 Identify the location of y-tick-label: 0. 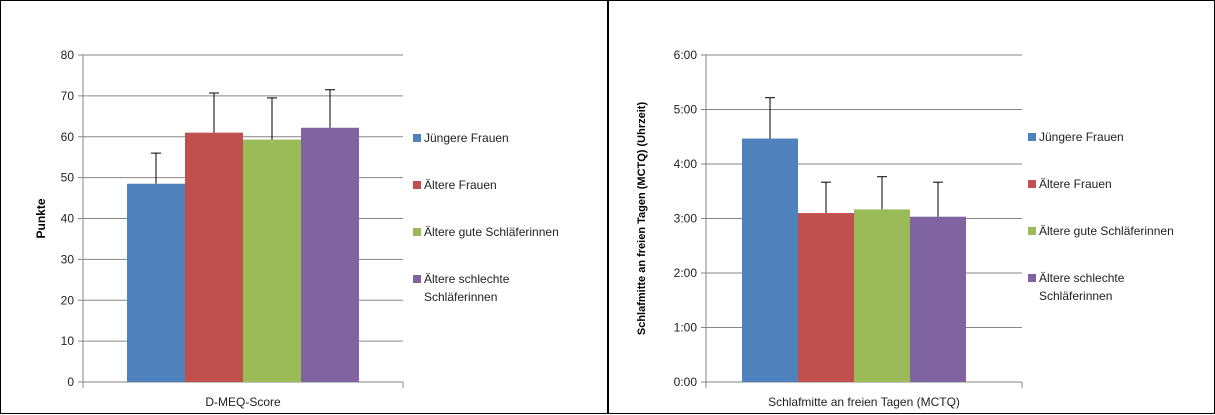
(70, 382).